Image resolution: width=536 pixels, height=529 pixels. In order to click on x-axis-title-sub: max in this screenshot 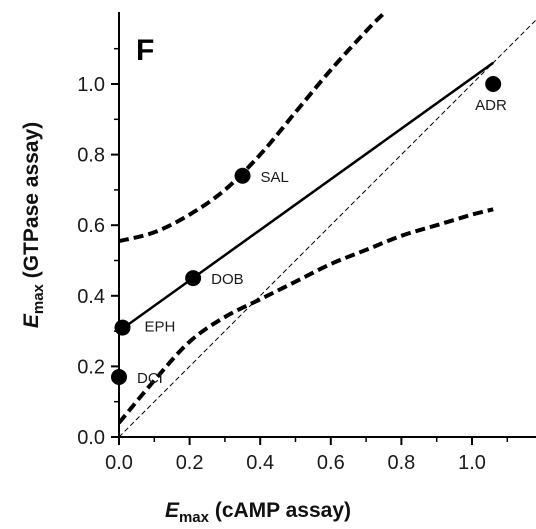, I will do `click(194, 517)`.